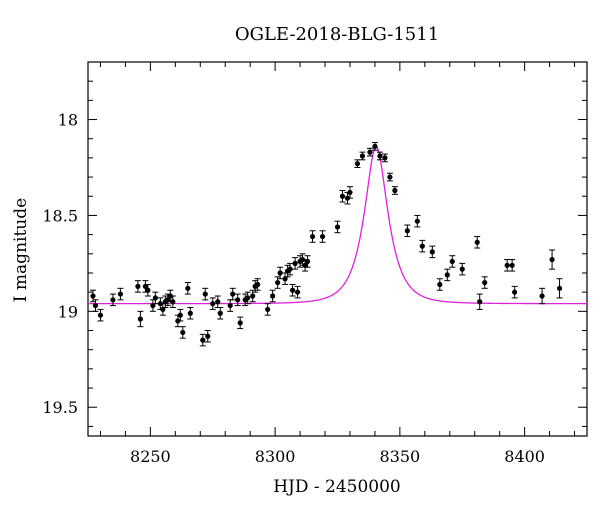 The image size is (600, 512). Describe the element at coordinates (68, 311) in the screenshot. I see `y-tick-label: 19` at that location.